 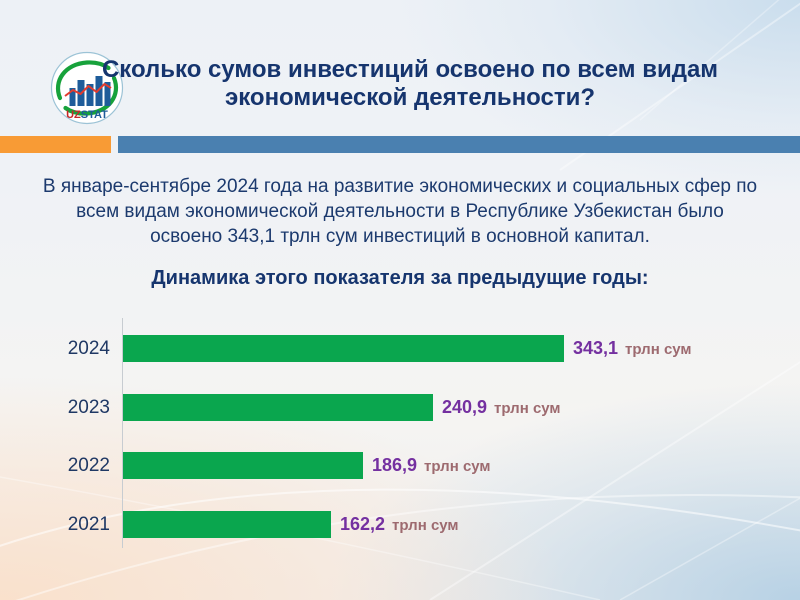 I want to click on value-label-group: 186,9 трлн сум, so click(x=431, y=465).